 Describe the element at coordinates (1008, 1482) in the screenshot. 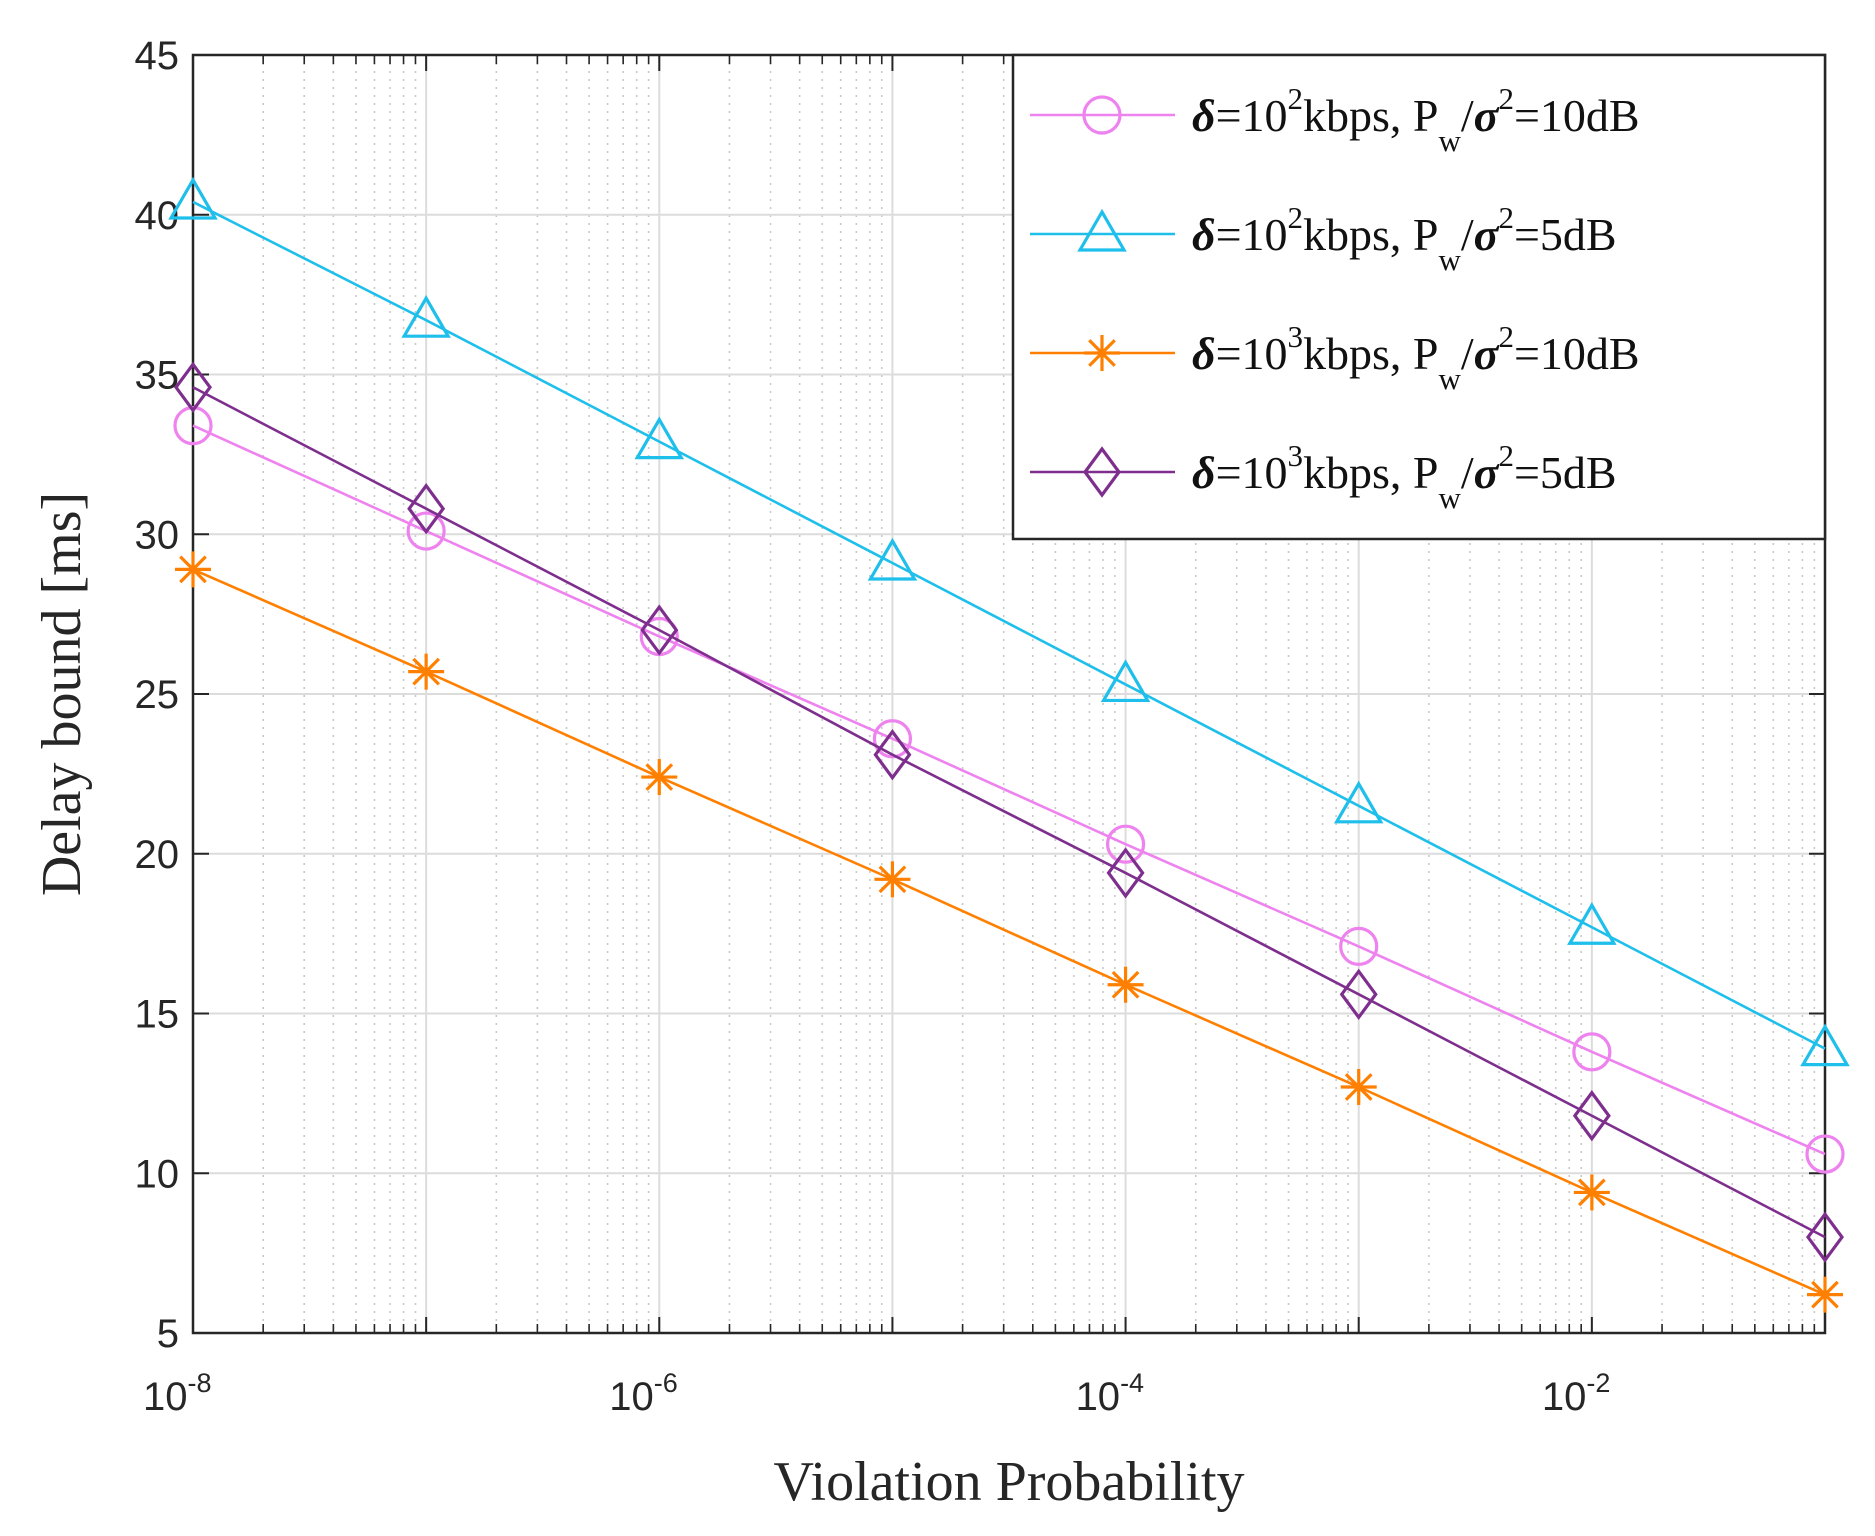

I see `x-axis-title: Violation Probability` at that location.